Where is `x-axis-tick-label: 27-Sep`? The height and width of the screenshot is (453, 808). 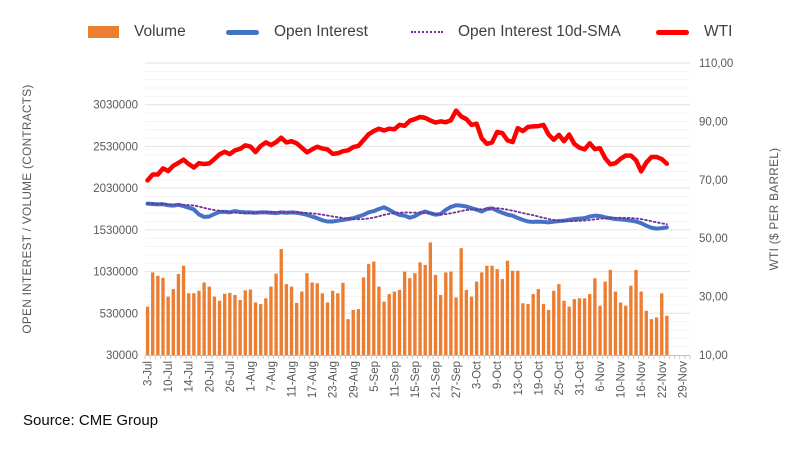 x-axis-tick-label: 27-Sep is located at coordinates (457, 379).